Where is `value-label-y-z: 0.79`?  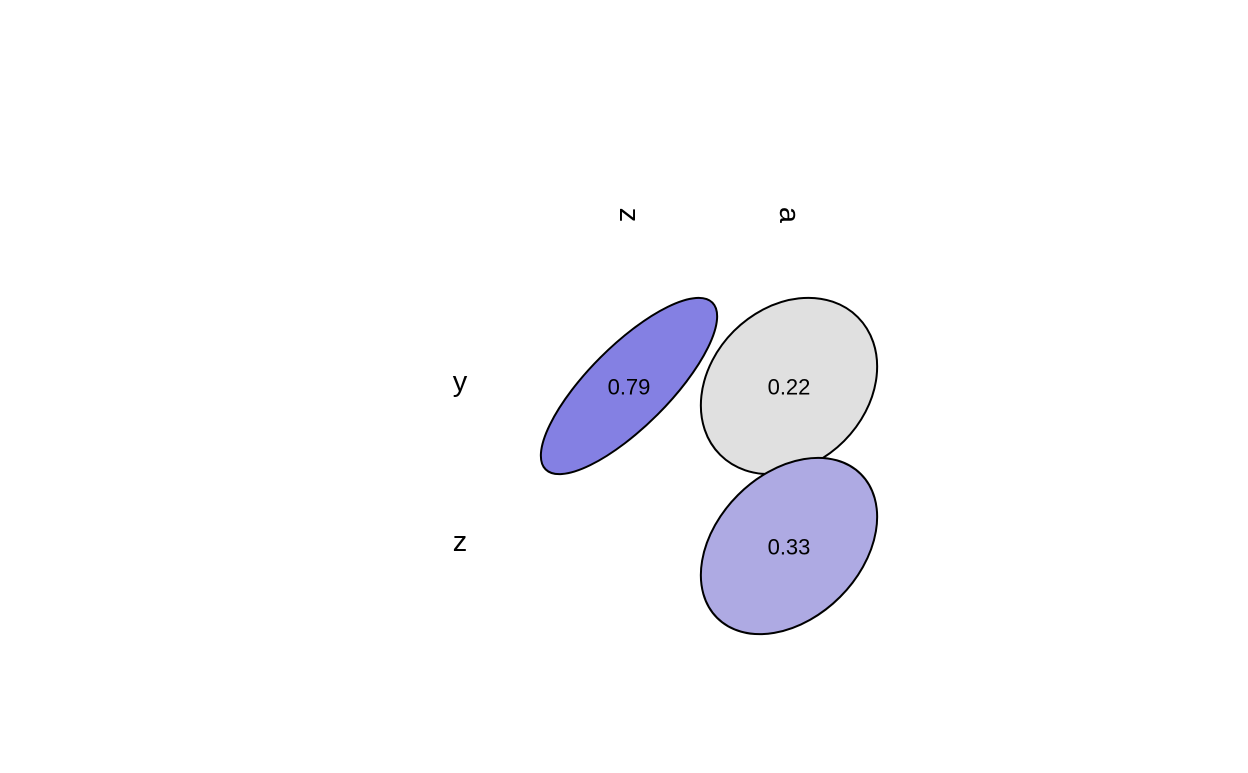 value-label-y-z: 0.79 is located at coordinates (629, 387).